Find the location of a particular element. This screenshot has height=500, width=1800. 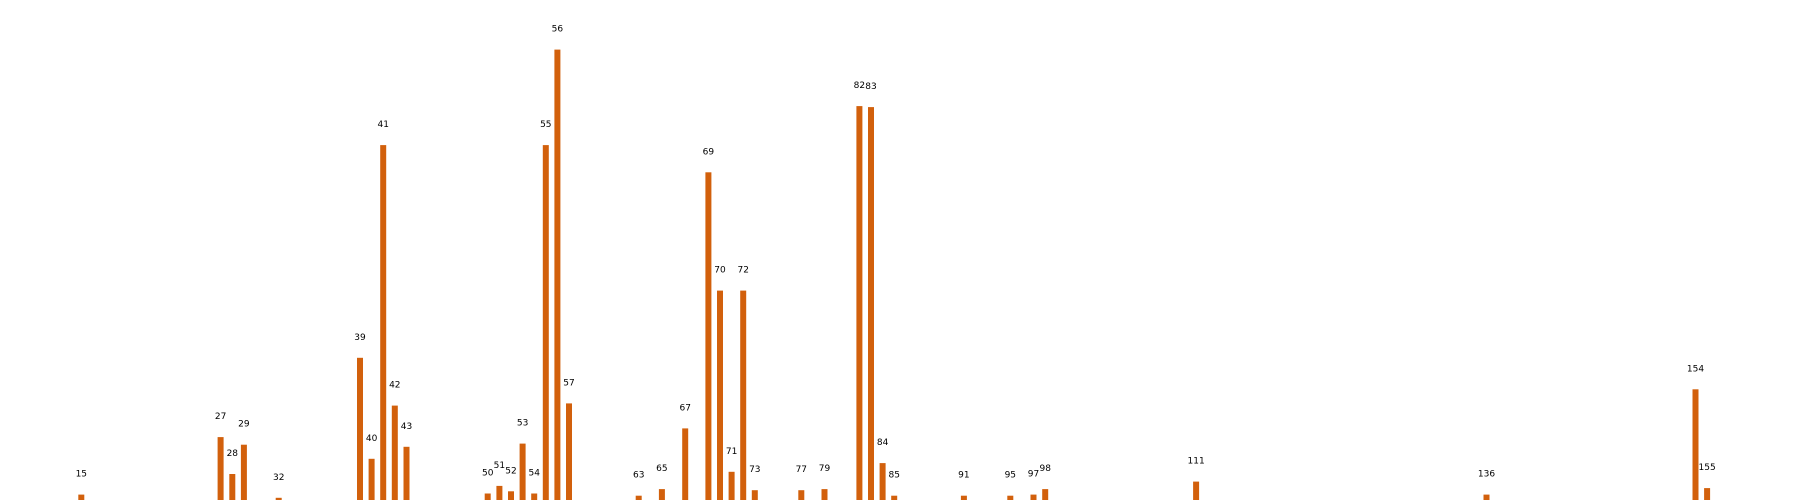

data-label-154: 154 is located at coordinates (1695, 369).